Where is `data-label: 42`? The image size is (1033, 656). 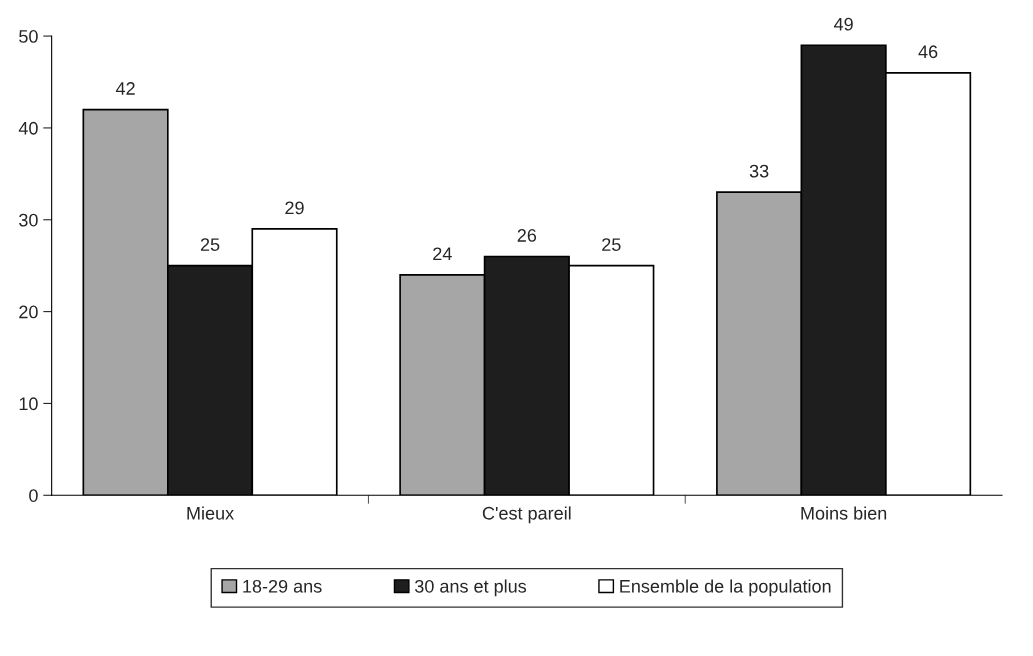 data-label: 42 is located at coordinates (125, 88).